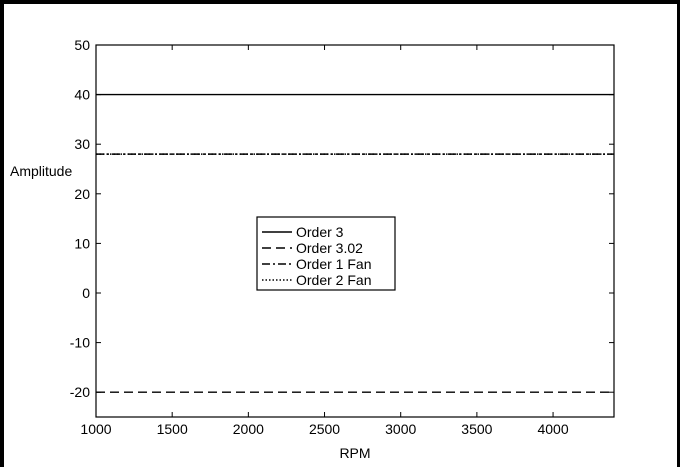 This screenshot has width=680, height=467. I want to click on y-tick-label: 40, so click(82, 95).